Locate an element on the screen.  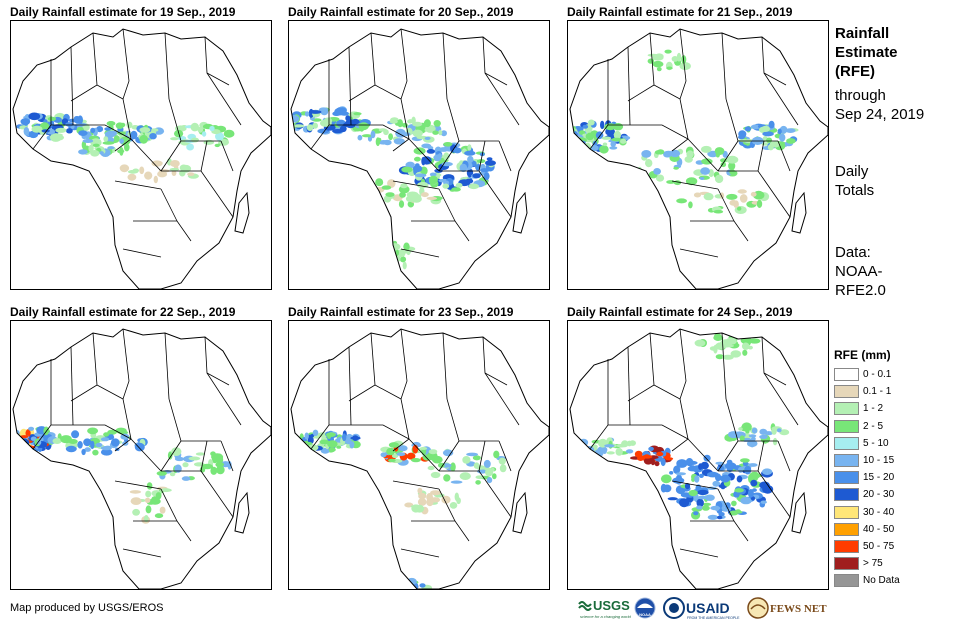
legend-label: 0.1 - 1 is located at coordinates (877, 392).